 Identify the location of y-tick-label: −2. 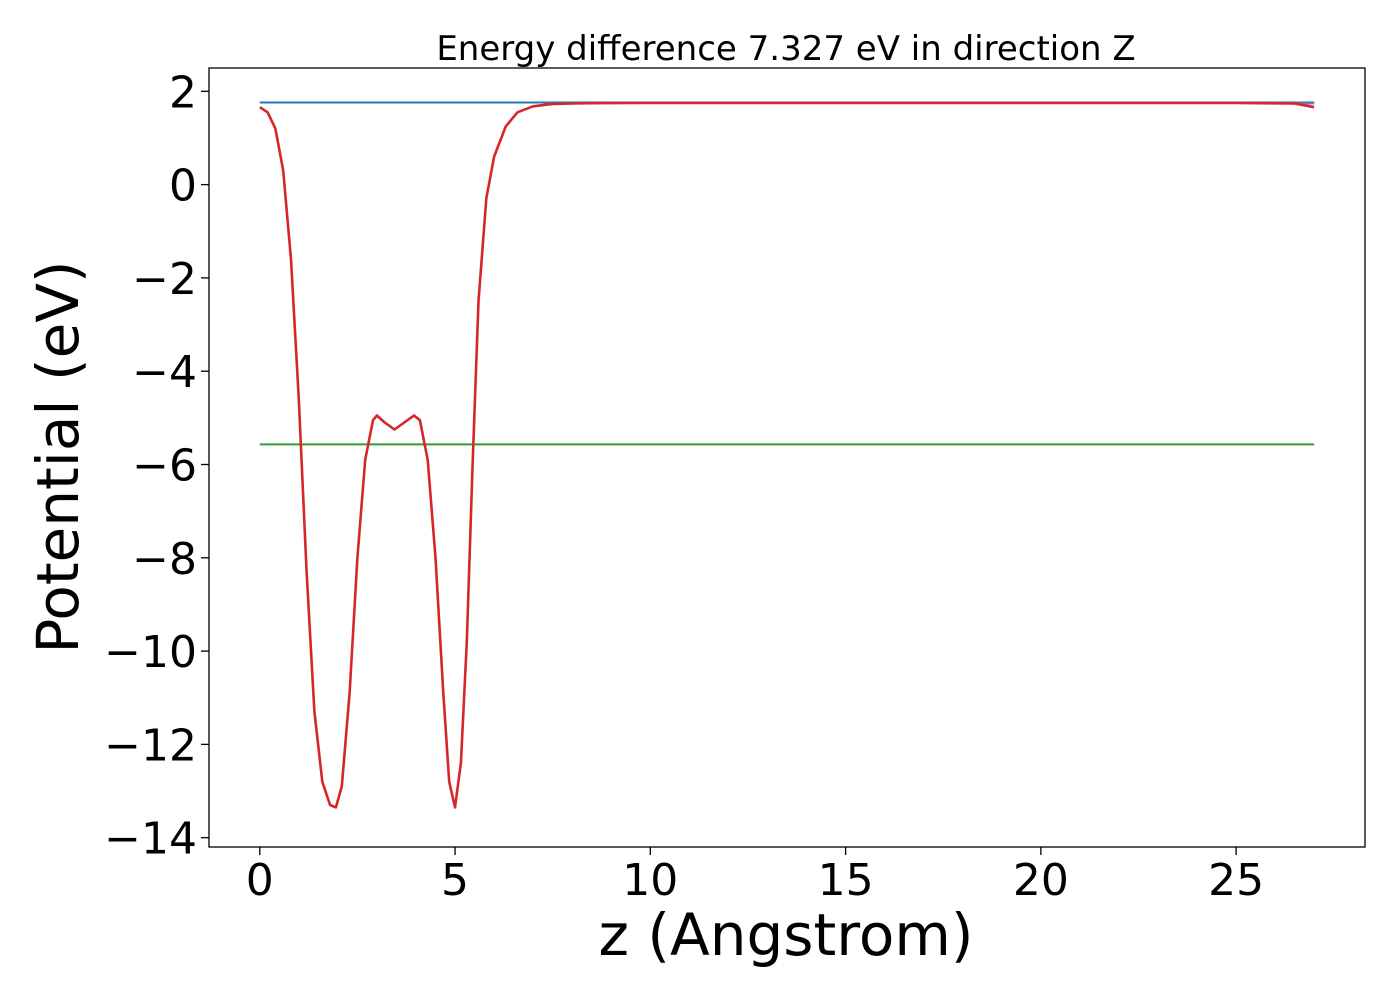
(164, 279).